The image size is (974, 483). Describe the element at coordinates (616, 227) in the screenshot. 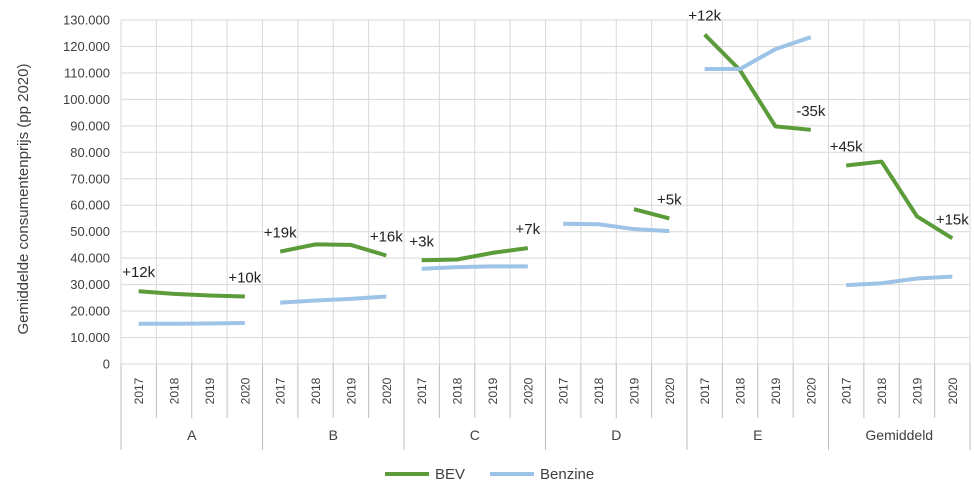

I see `series-line-benzine-d` at that location.